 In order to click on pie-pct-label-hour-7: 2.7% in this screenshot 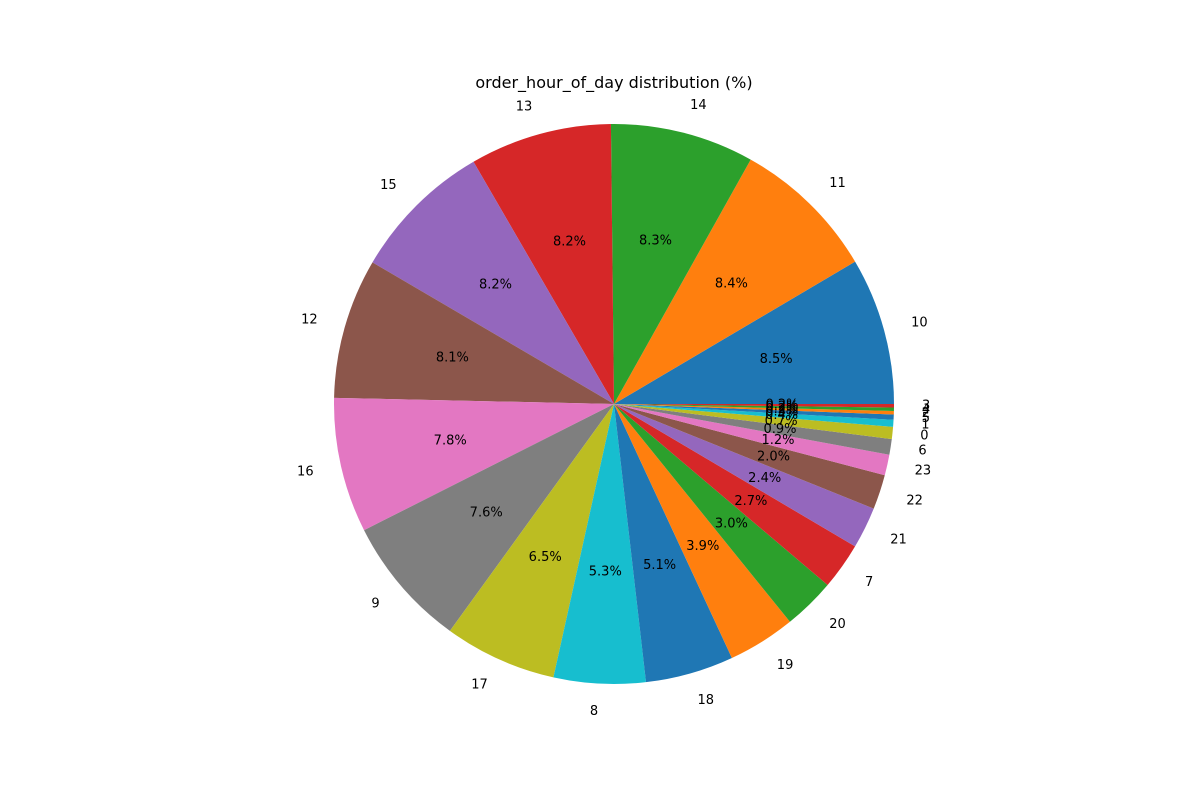, I will do `click(750, 501)`.